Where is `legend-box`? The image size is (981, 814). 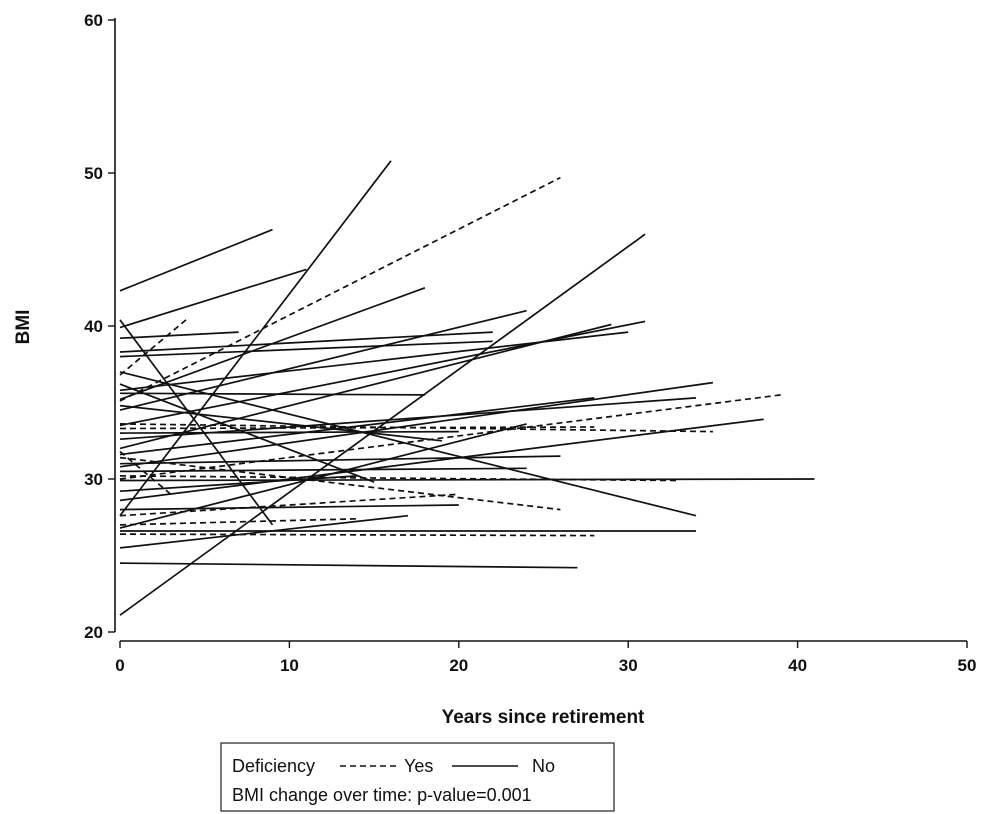 legend-box is located at coordinates (417, 777).